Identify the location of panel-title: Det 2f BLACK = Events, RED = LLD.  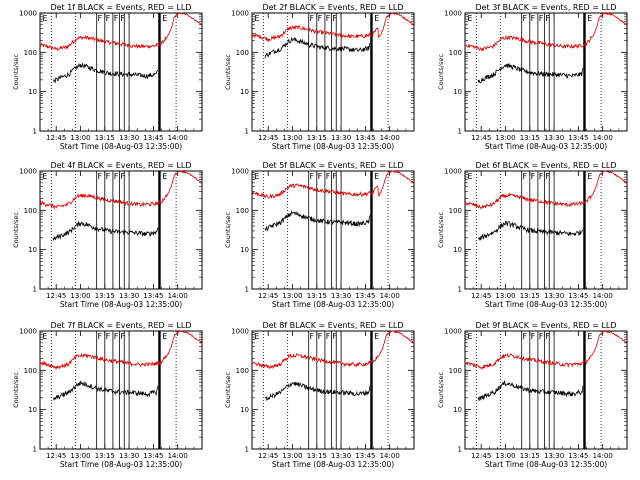
(332, 7).